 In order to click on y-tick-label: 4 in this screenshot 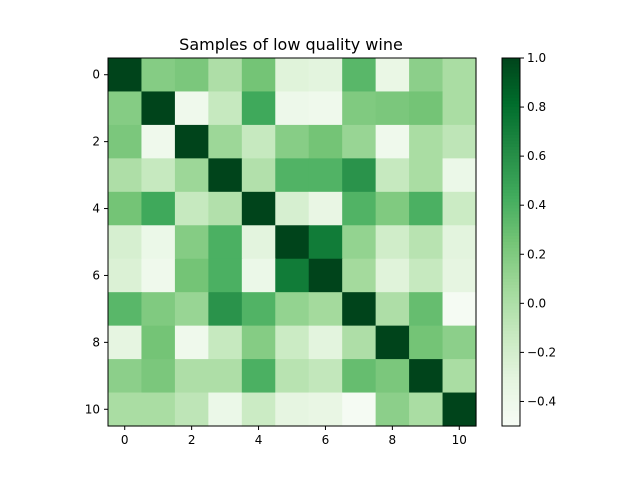, I will do `click(96, 209)`.